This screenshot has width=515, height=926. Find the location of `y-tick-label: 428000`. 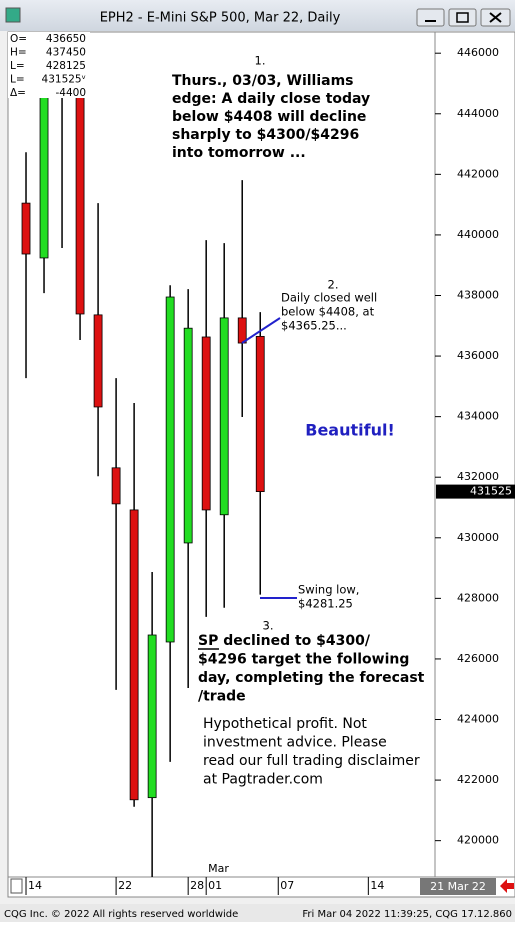

y-tick-label: 428000 is located at coordinates (478, 597).